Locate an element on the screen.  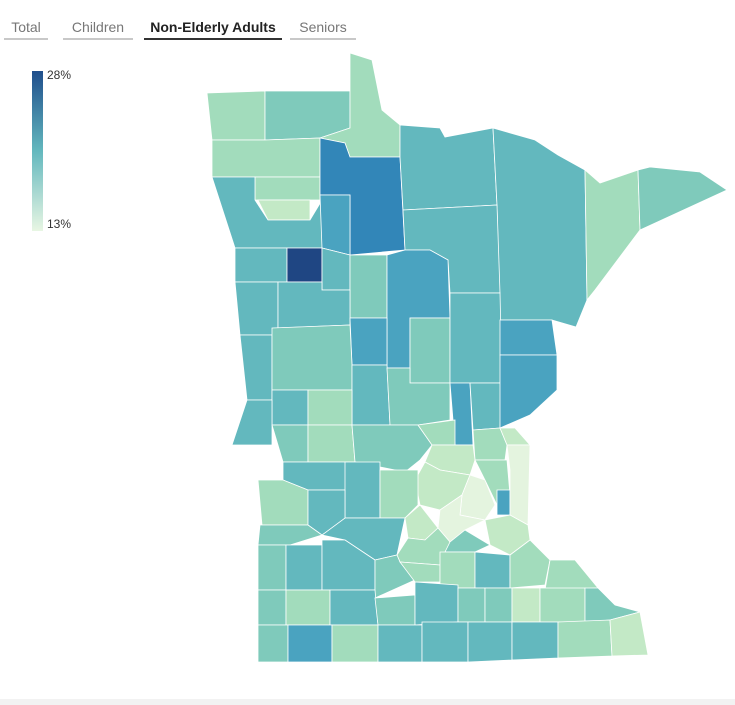
legend-min-label: 13% is located at coordinates (59, 224).